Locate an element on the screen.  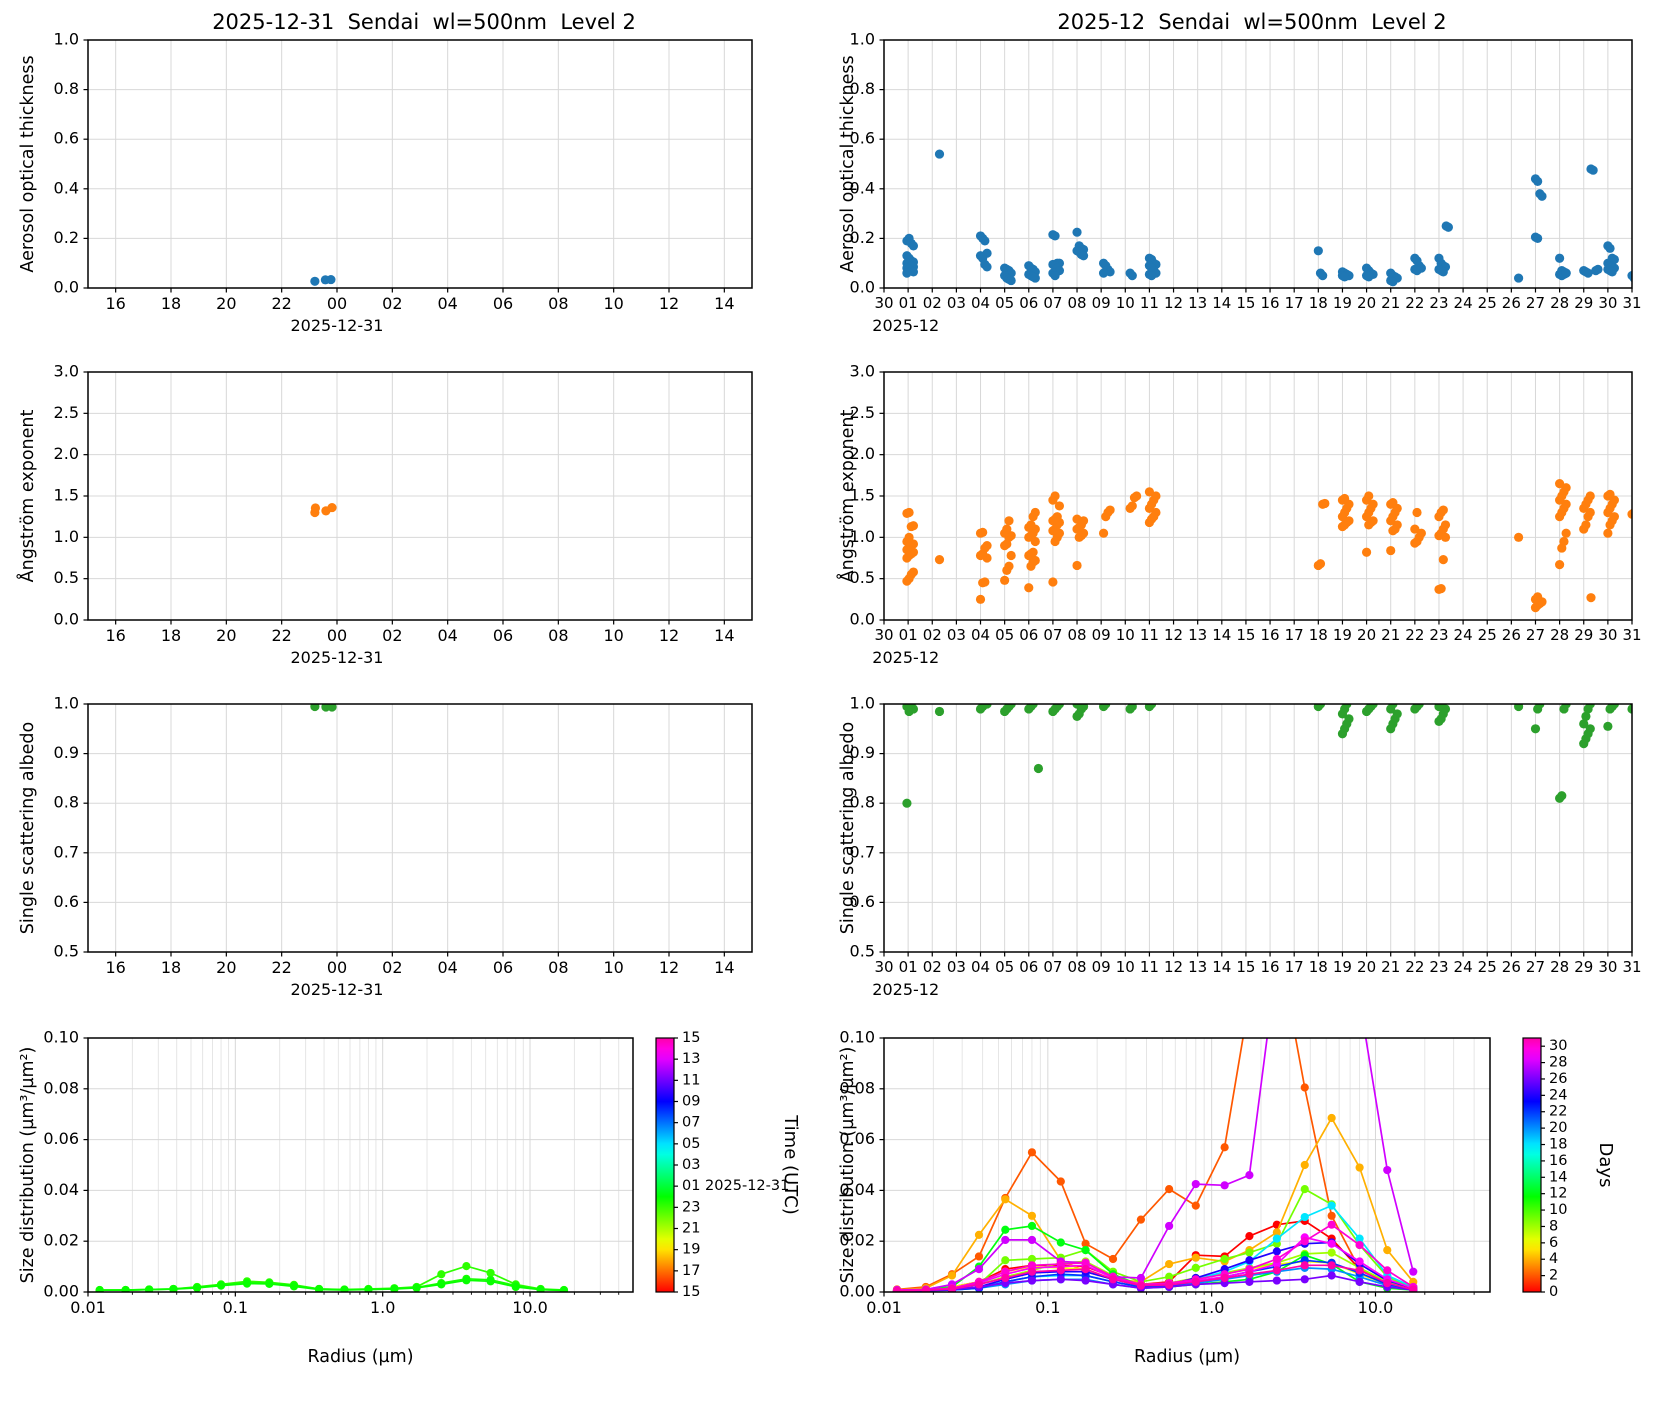
svg-text: 0.04 is located at coordinates (857, 1189).